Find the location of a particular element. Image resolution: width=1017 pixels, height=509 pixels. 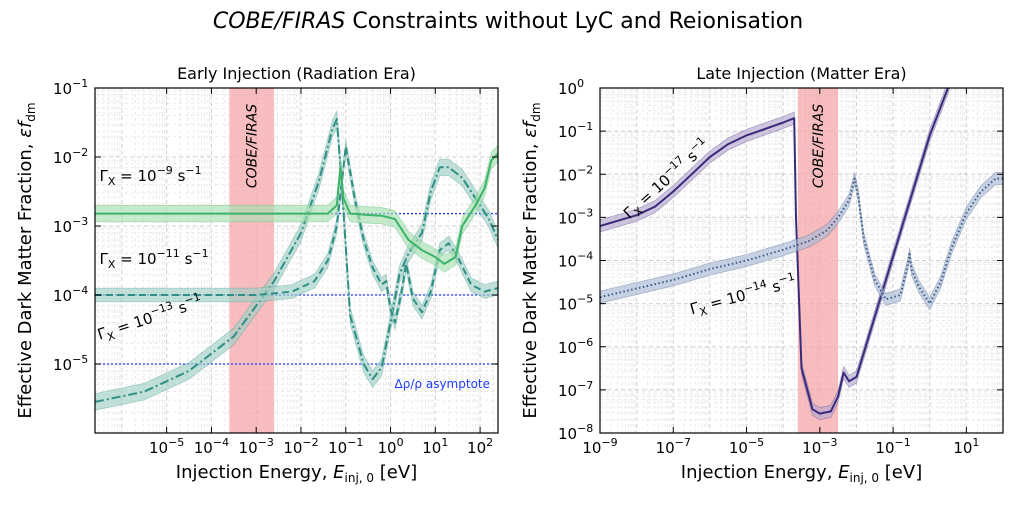

x-tick-label: 10² is located at coordinates (480, 446).